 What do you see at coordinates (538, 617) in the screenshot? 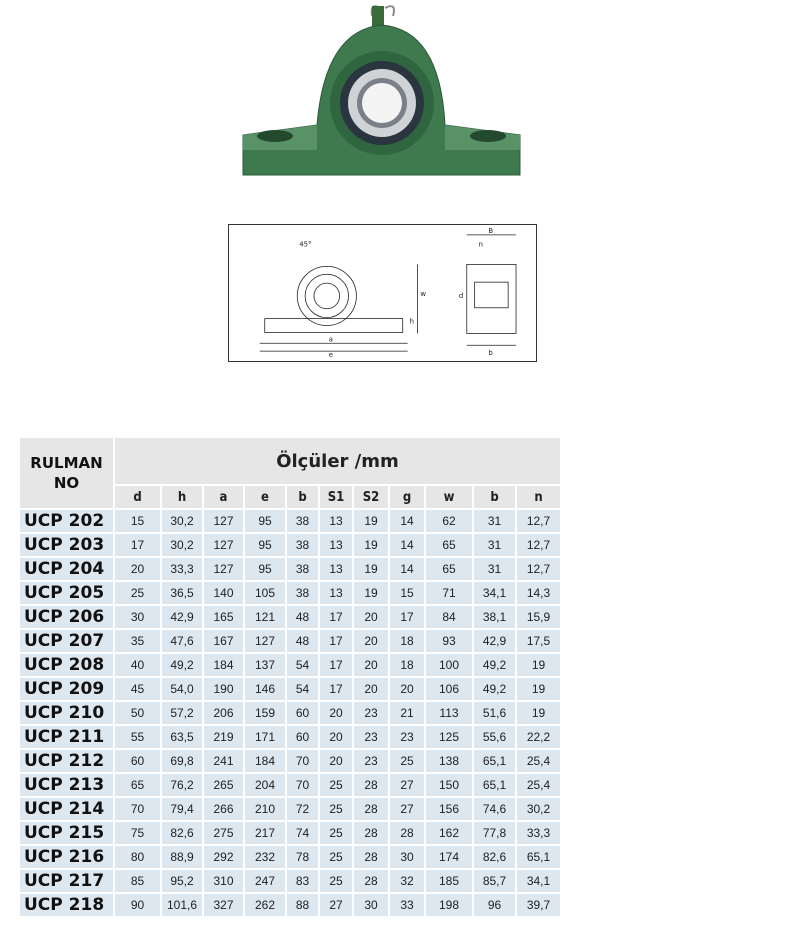
I see `cell-n: 15,9` at bounding box center [538, 617].